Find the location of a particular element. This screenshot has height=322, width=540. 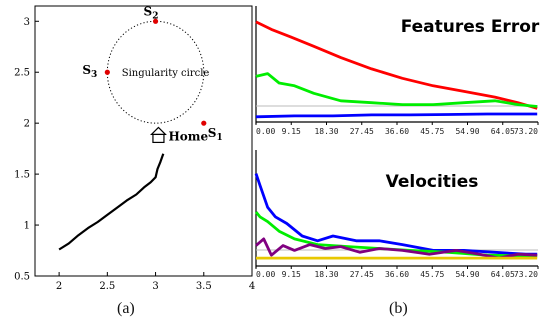

features-error-title: Features Error is located at coordinates (470, 27).